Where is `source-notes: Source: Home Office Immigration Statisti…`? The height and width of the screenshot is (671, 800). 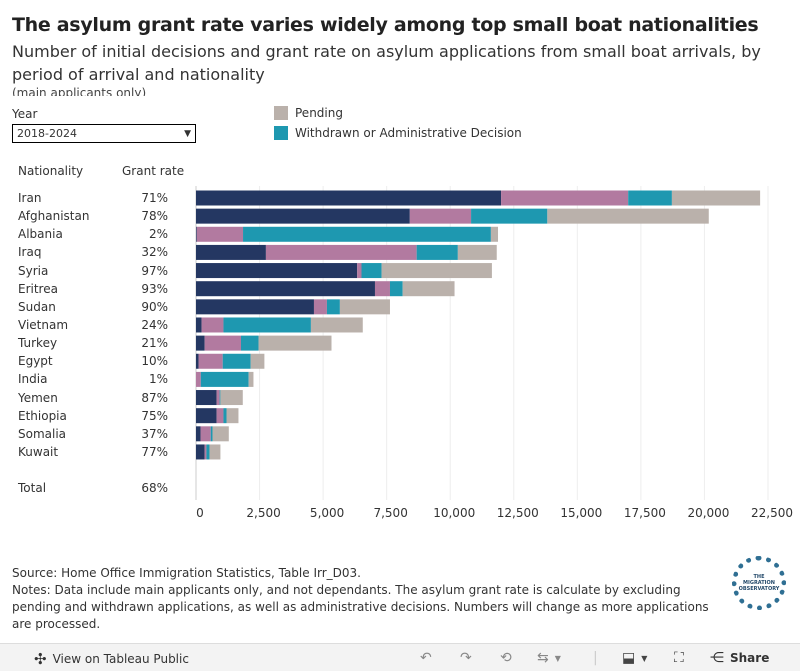 source-notes: Source: Home Office Immigration Statisti… is located at coordinates (362, 599).